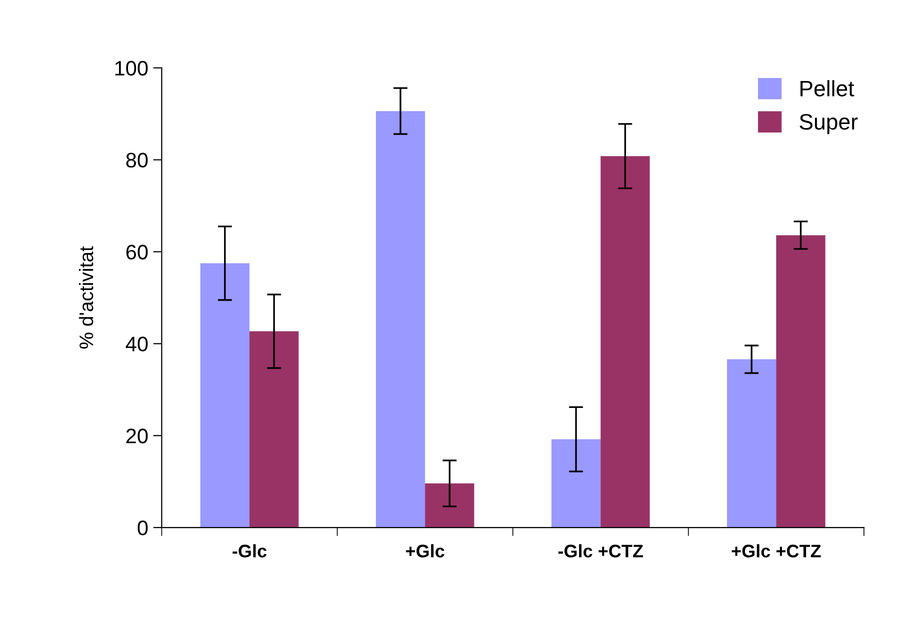 The width and height of the screenshot is (924, 617). I want to click on legend-label: Pellet, so click(827, 88).